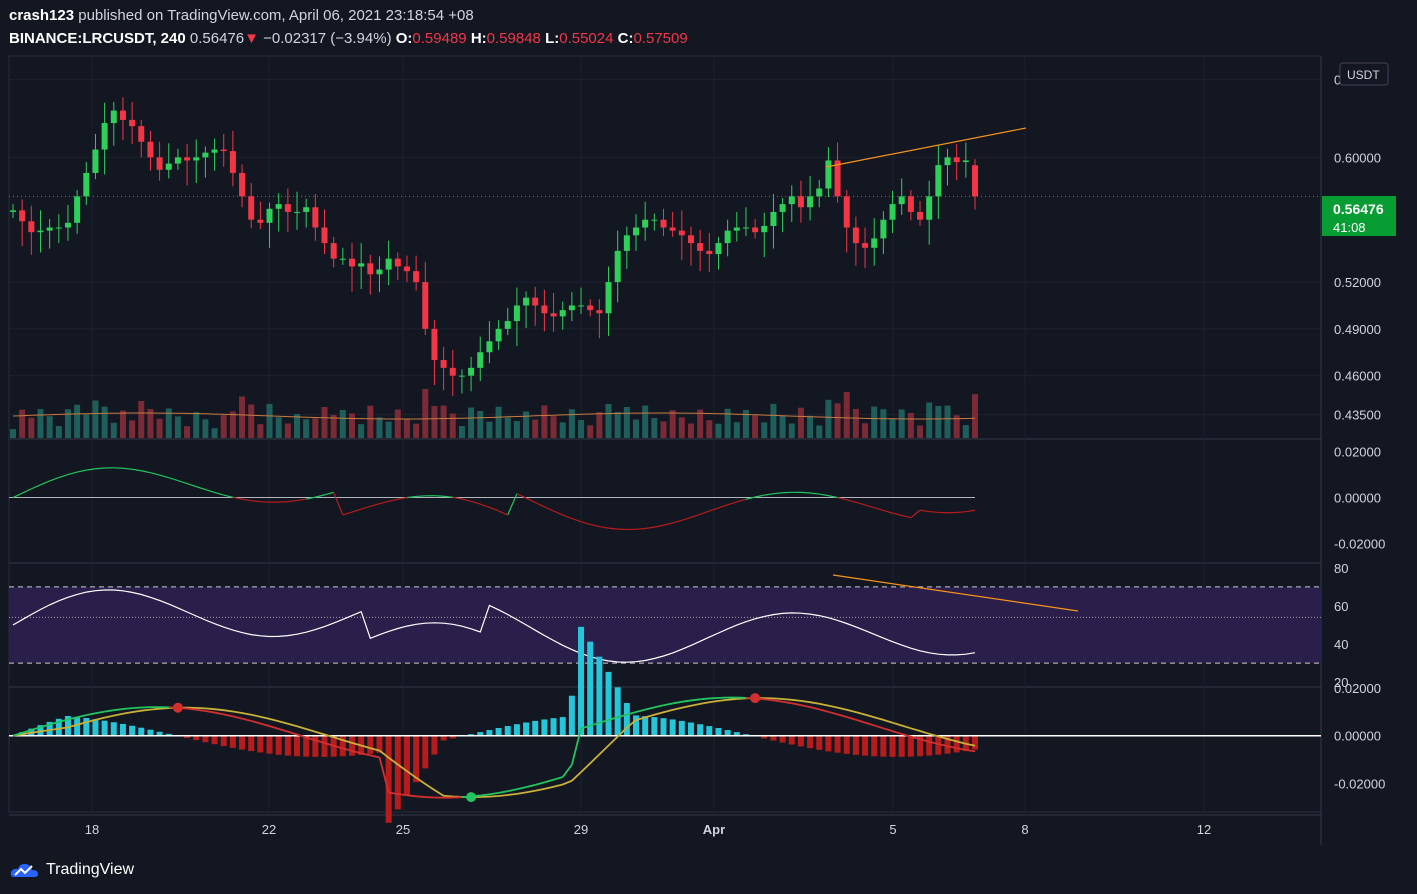  Describe the element at coordinates (1357, 688) in the screenshot. I see `macd-tick-label: 0.02000` at that location.